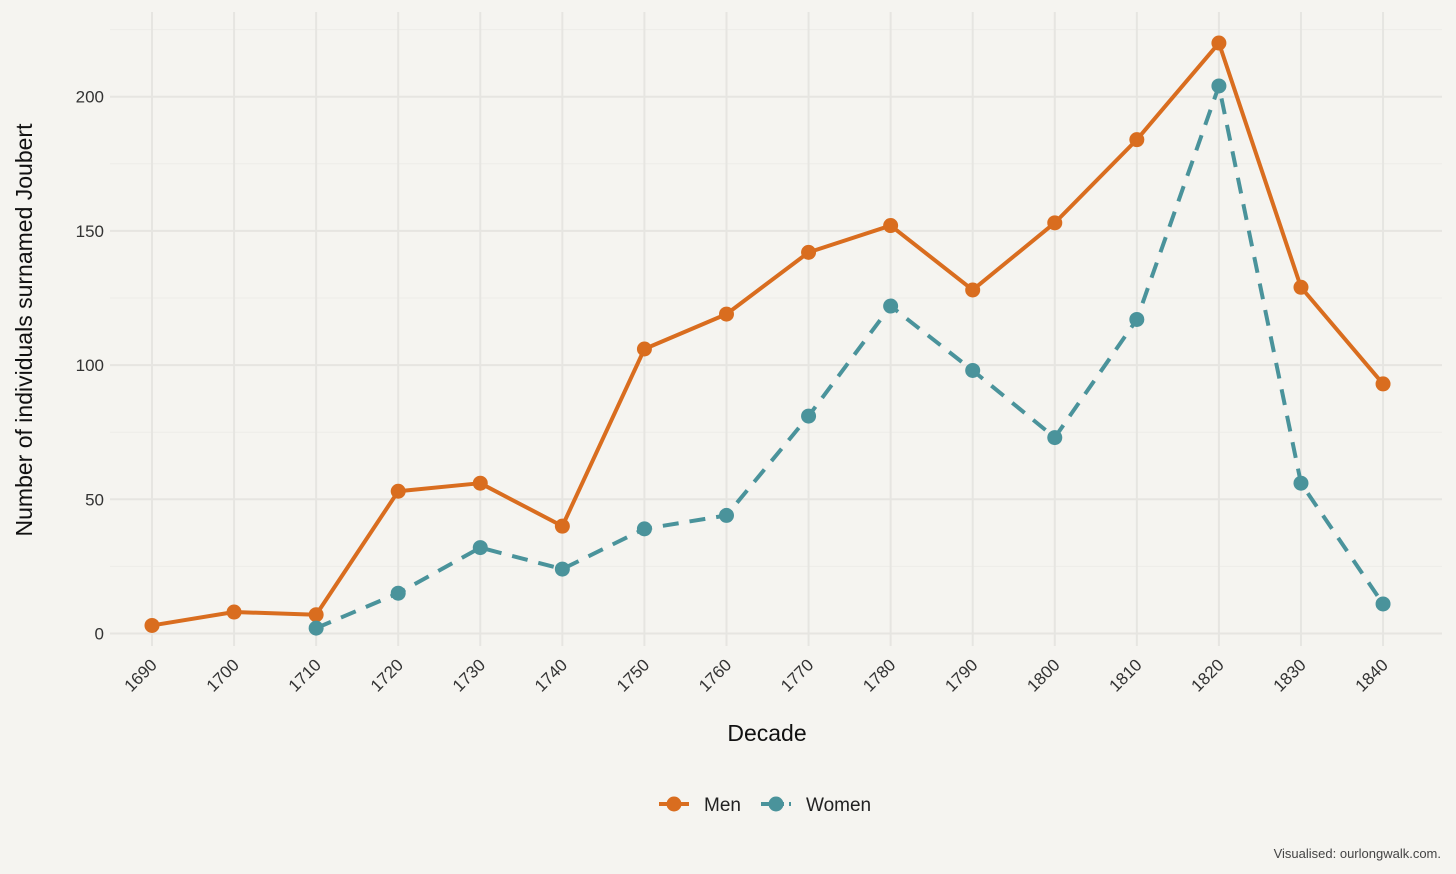 Image resolution: width=1456 pixels, height=874 pixels. What do you see at coordinates (722, 805) in the screenshot?
I see `men-legend-label: Men` at bounding box center [722, 805].